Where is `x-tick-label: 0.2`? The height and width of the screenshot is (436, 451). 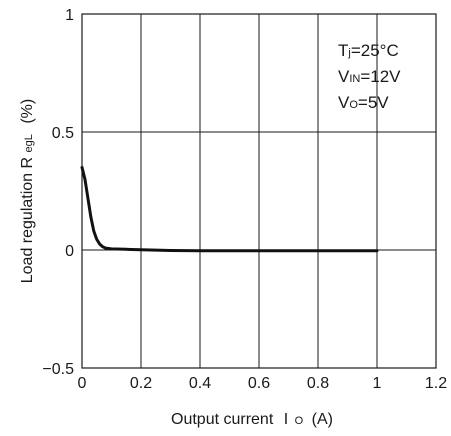 x-tick-label: 0.2 is located at coordinates (141, 383).